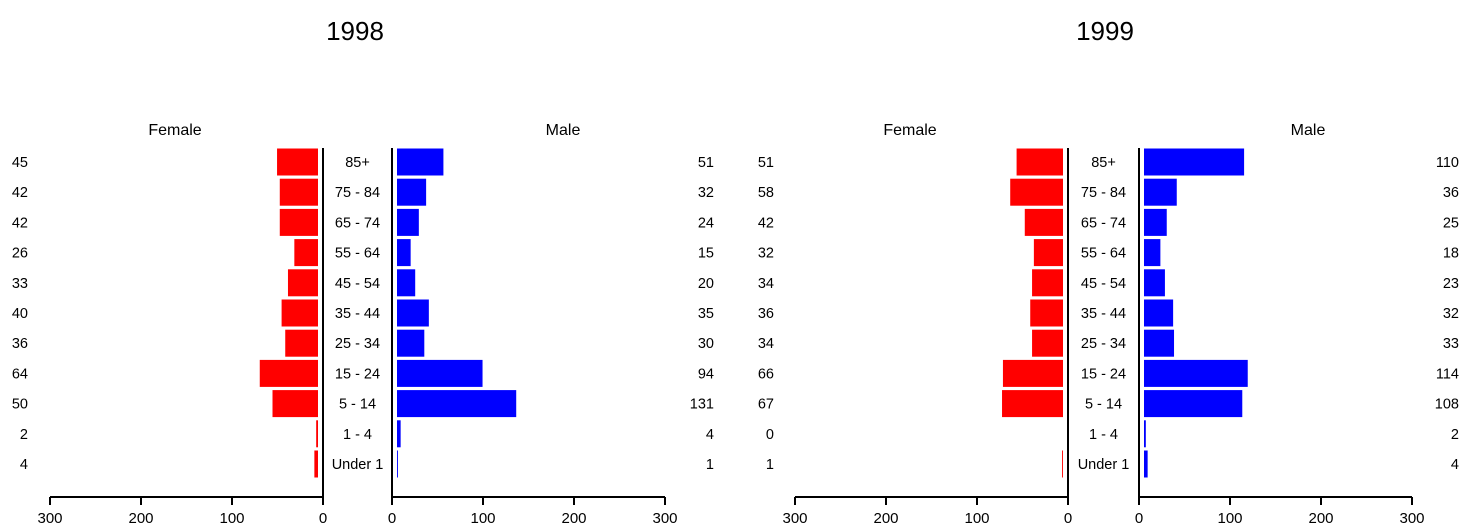 This screenshot has height=530, width=1462. I want to click on male-value-label: 25, so click(1451, 223).